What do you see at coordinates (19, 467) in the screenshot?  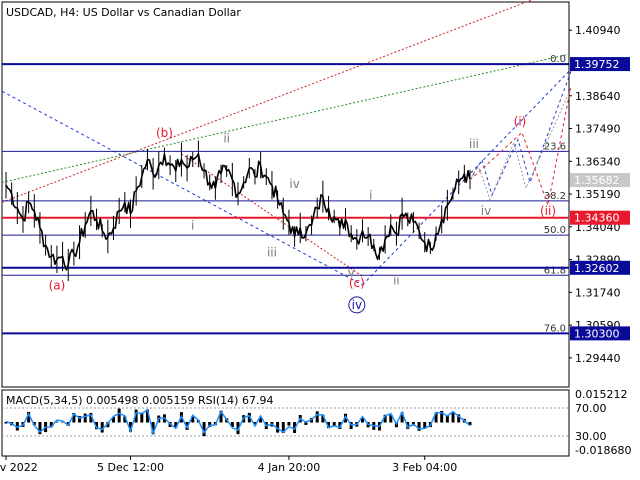 I see `x-tick-label: 4 Nov 2022` at bounding box center [19, 467].